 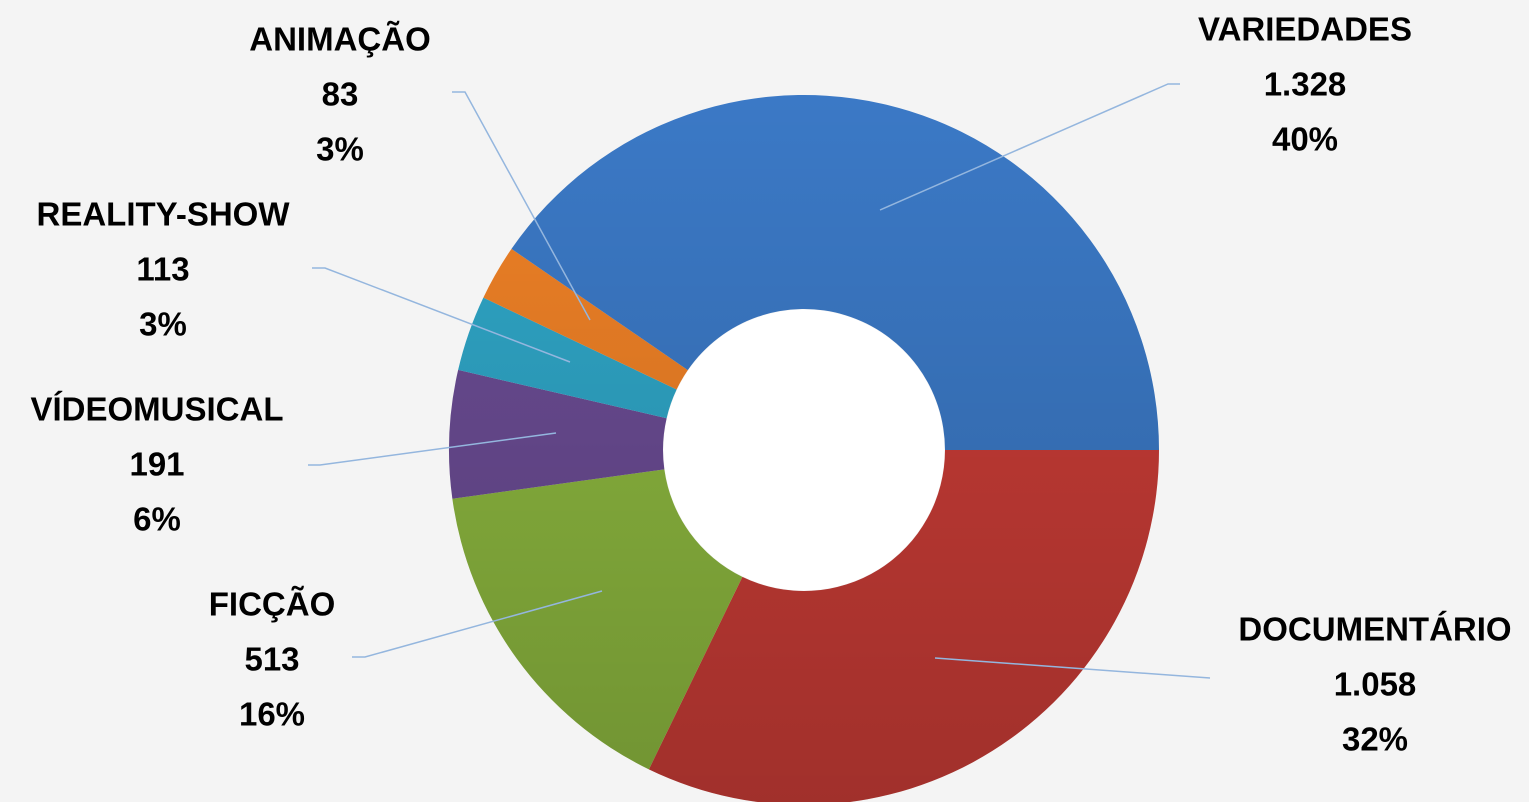 What do you see at coordinates (271, 659) in the screenshot?
I see `value-label: 513` at bounding box center [271, 659].